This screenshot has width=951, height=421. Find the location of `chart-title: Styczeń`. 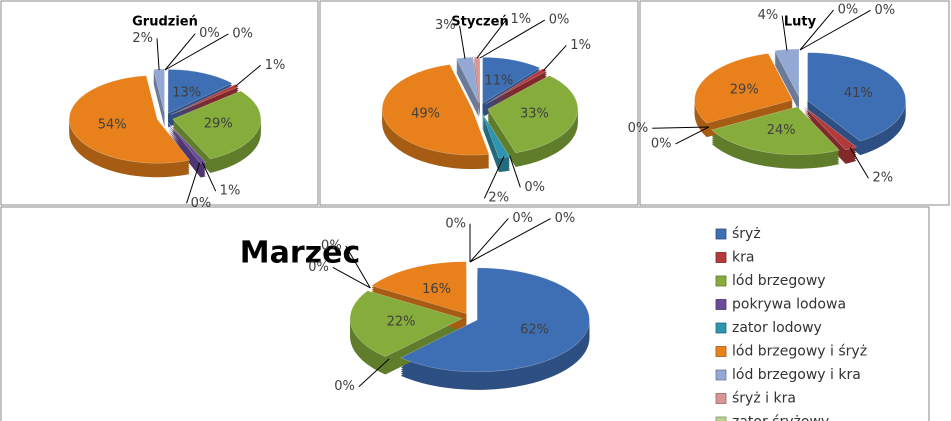

chart-title: Styczeń is located at coordinates (479, 22).